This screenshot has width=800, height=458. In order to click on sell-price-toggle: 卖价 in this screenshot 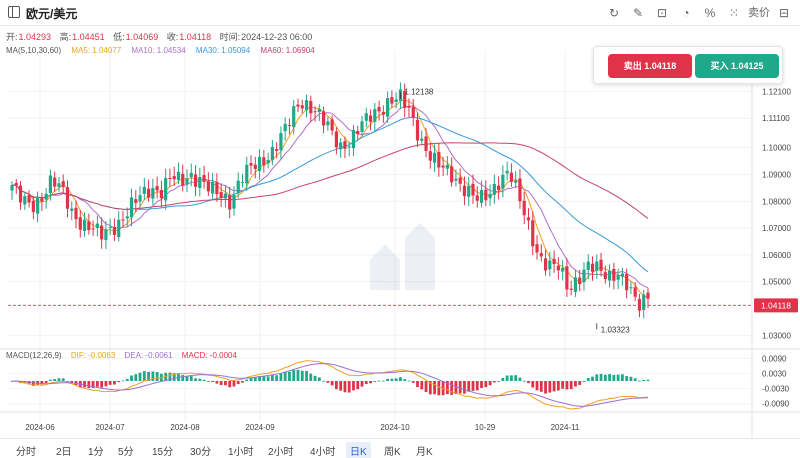, I will do `click(759, 13)`.